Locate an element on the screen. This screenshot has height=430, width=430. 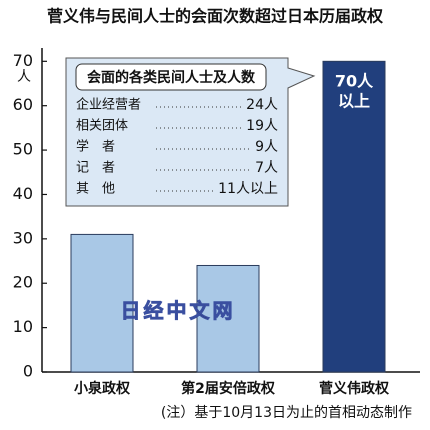
inset-row-label: 相关团体 is located at coordinates (102, 126).